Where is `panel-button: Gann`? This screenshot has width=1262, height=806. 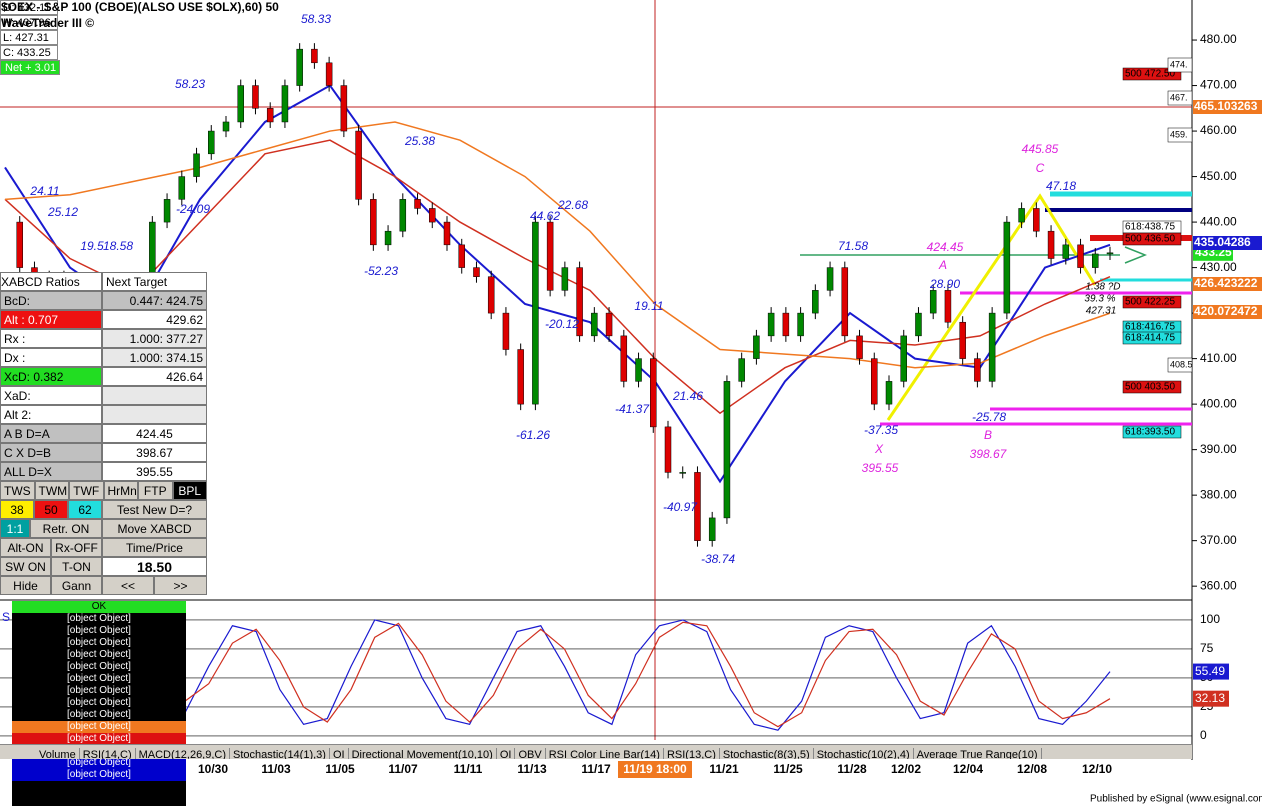
panel-button: Gann is located at coordinates (76, 585).